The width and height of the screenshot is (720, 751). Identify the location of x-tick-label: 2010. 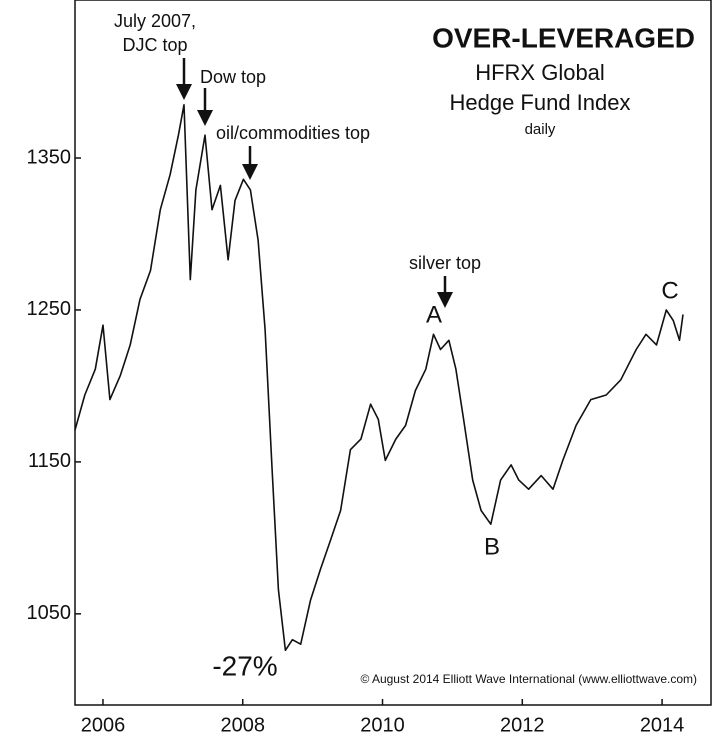
(382, 725).